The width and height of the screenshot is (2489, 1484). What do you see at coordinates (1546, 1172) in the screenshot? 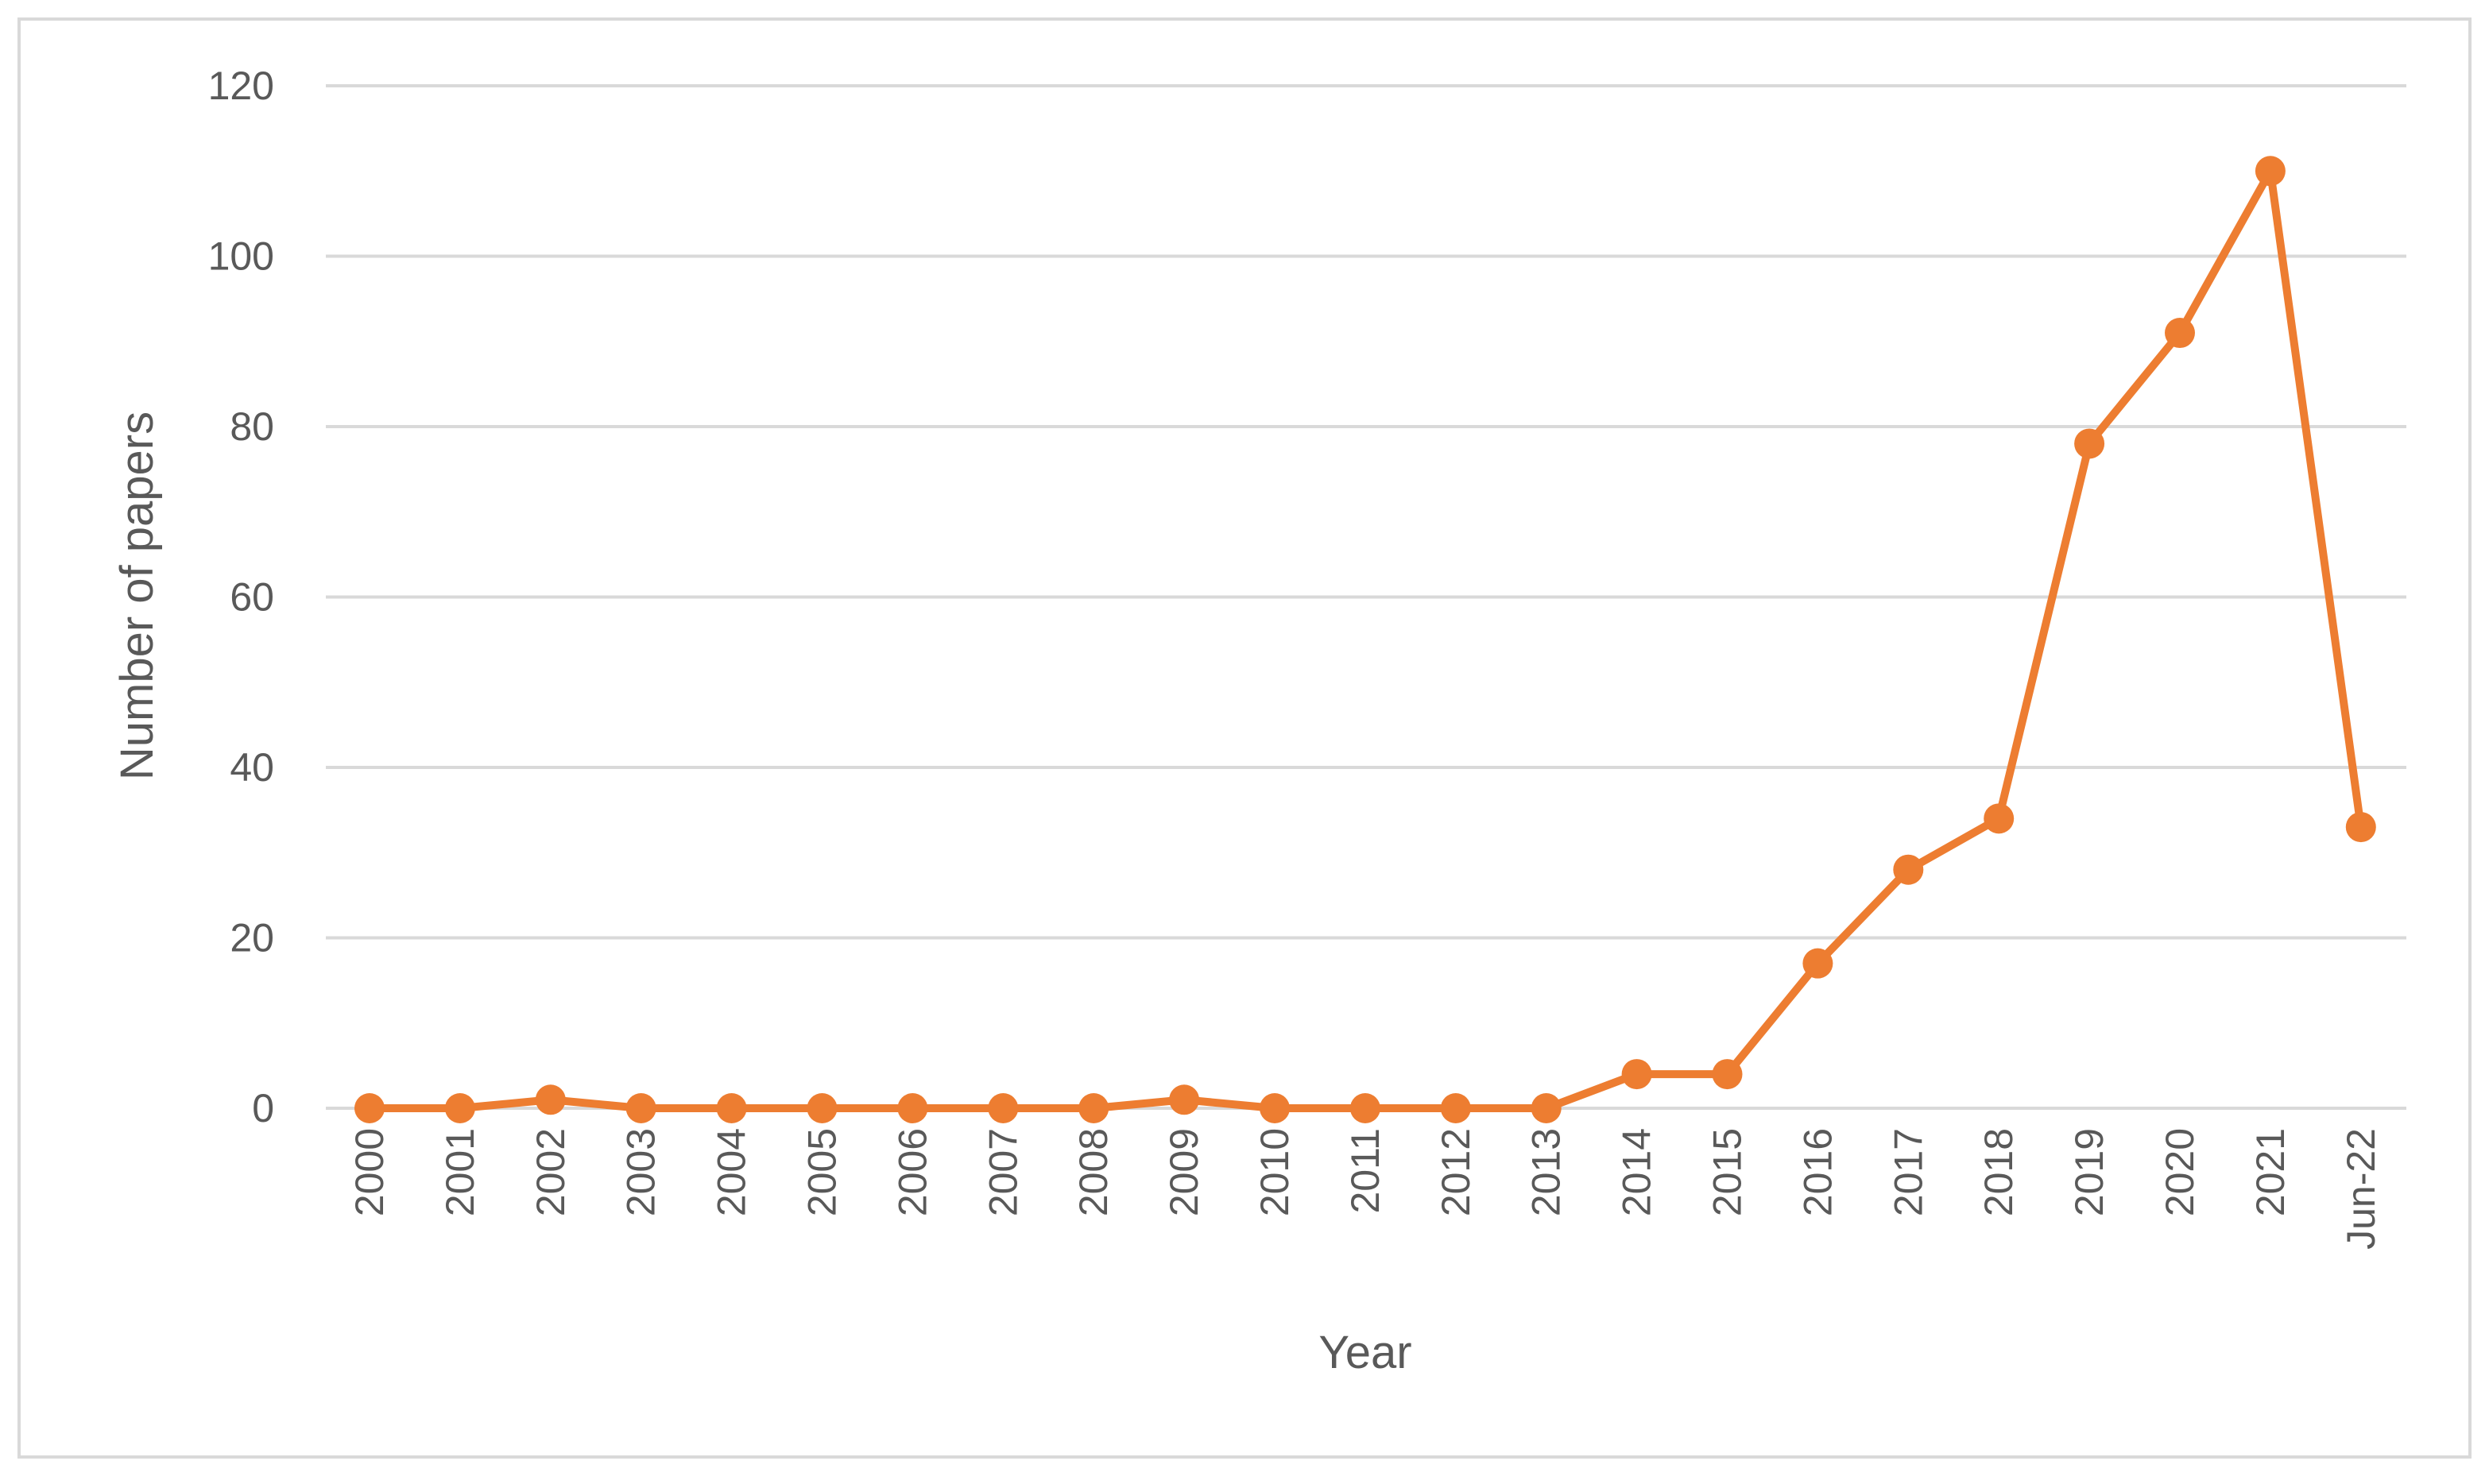
I see `x-tick-label: 2013` at bounding box center [1546, 1172].